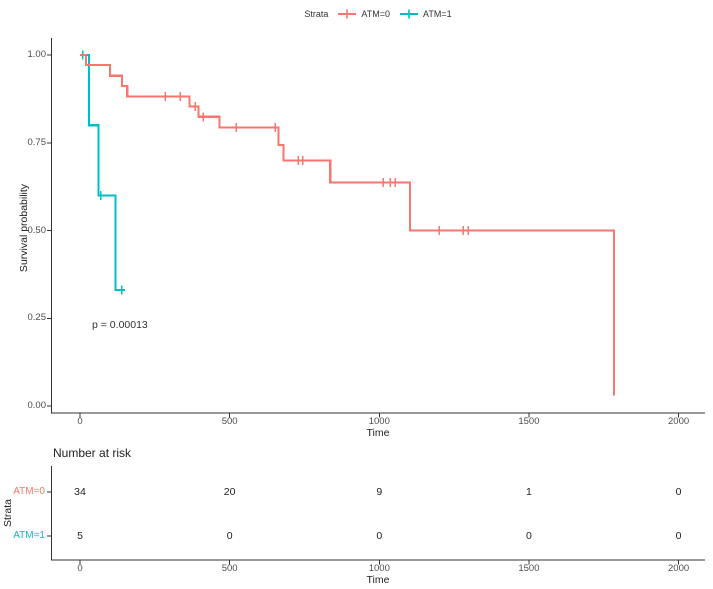 The height and width of the screenshot is (589, 713). What do you see at coordinates (679, 568) in the screenshot?
I see `risk-x-tick-label: 2000` at bounding box center [679, 568].